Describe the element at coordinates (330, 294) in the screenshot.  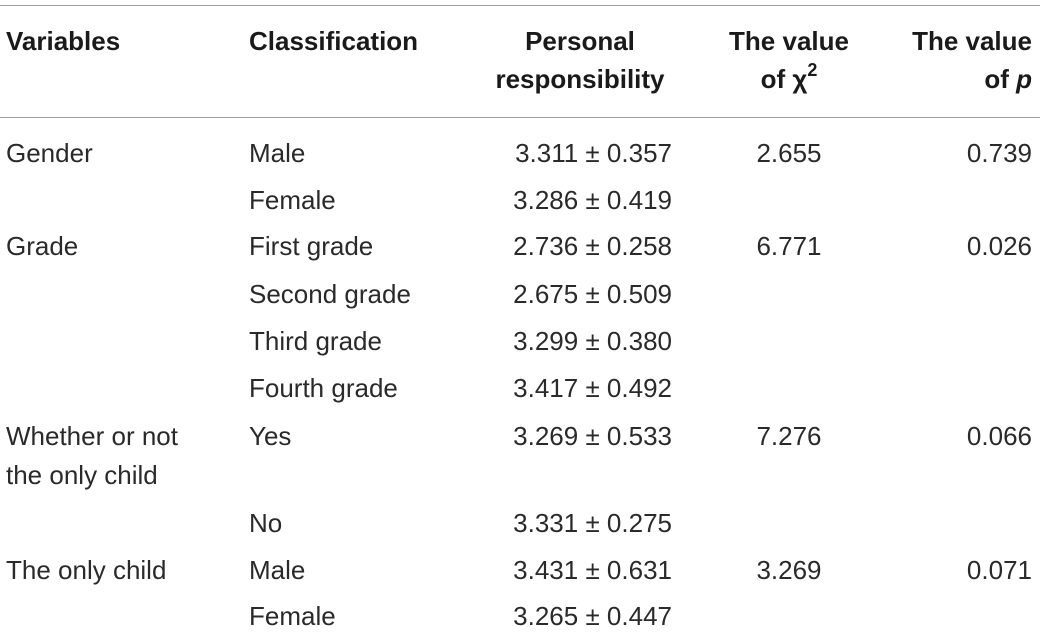
I see `cell-classification: Second grade` at that location.